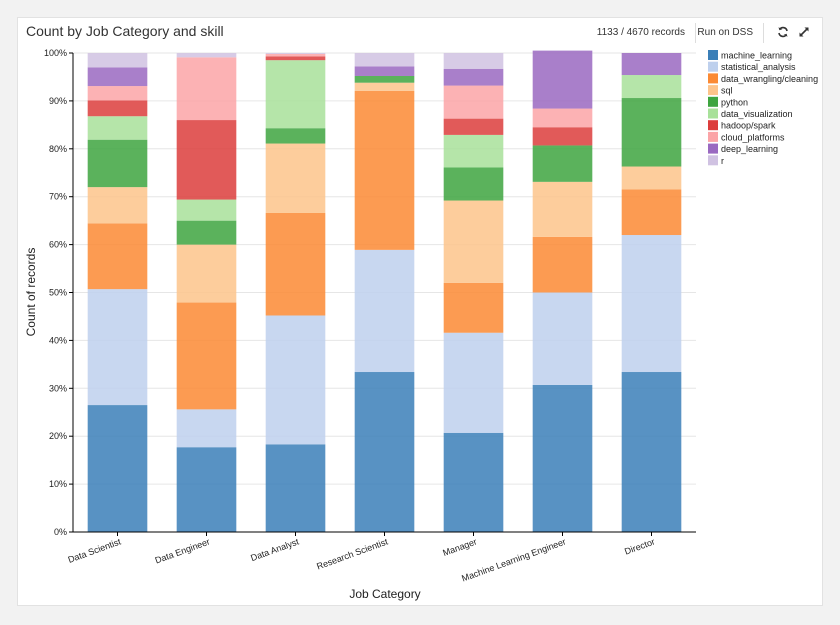 Image resolution: width=840 pixels, height=625 pixels. I want to click on y-tick-label: 0%, so click(60, 532).